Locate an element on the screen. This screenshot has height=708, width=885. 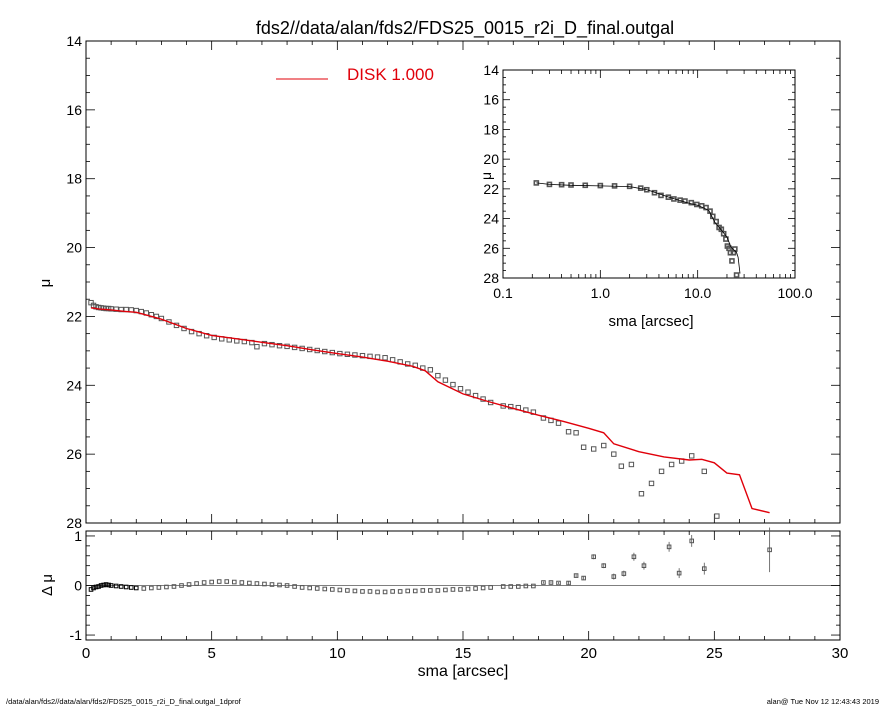
inset-y-tick-label: 24 is located at coordinates (491, 219).